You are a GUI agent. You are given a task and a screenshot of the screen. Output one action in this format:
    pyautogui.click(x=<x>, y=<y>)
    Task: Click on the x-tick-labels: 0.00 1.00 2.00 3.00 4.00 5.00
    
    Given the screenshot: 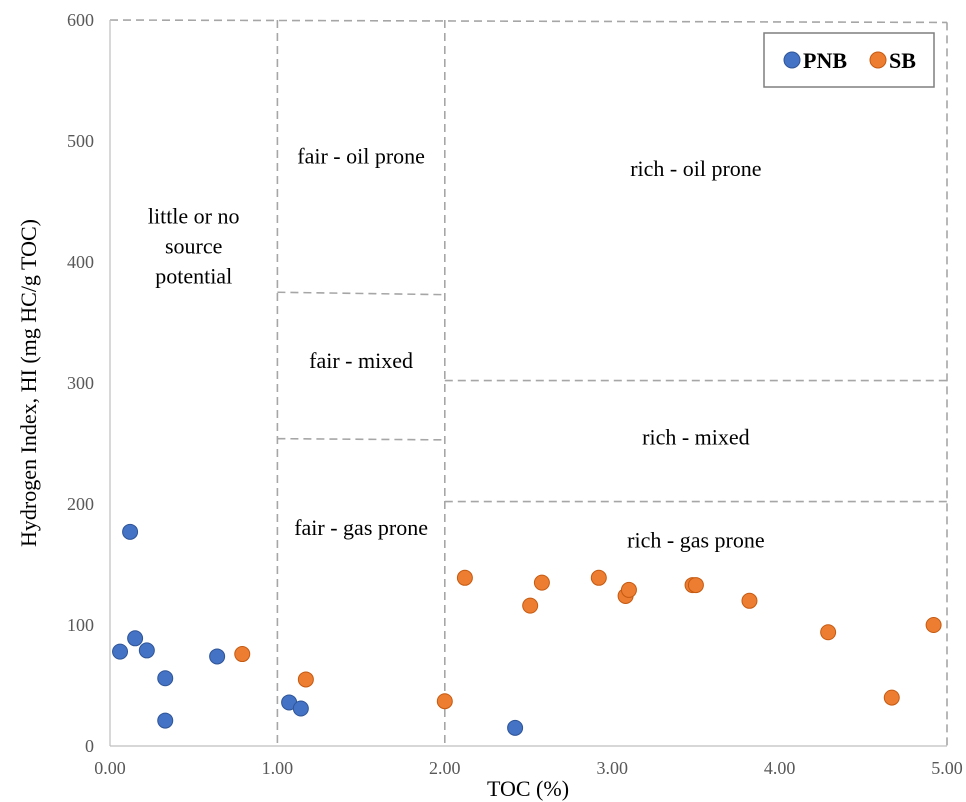 What is the action you would take?
    pyautogui.click(x=528, y=768)
    